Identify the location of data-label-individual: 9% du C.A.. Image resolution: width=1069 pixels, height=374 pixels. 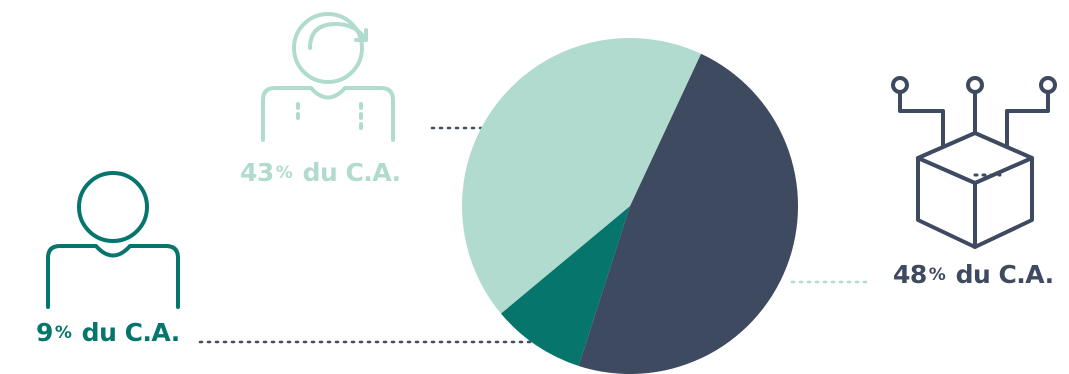
(108, 332).